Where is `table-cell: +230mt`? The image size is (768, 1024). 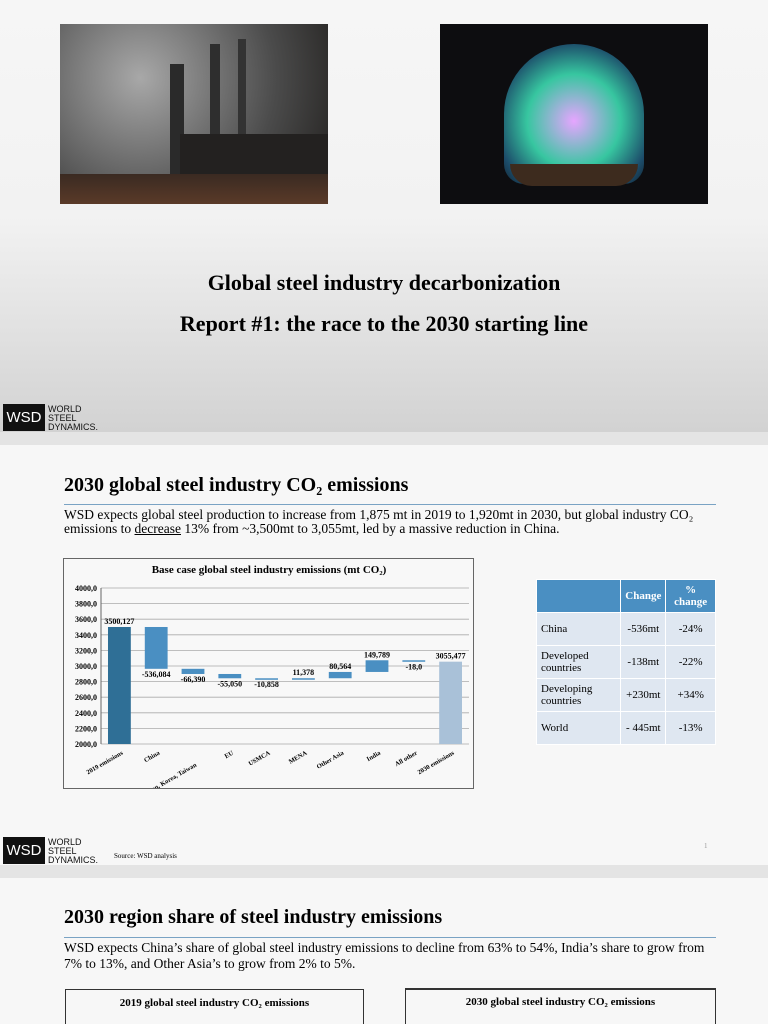 table-cell: +230mt is located at coordinates (643, 695).